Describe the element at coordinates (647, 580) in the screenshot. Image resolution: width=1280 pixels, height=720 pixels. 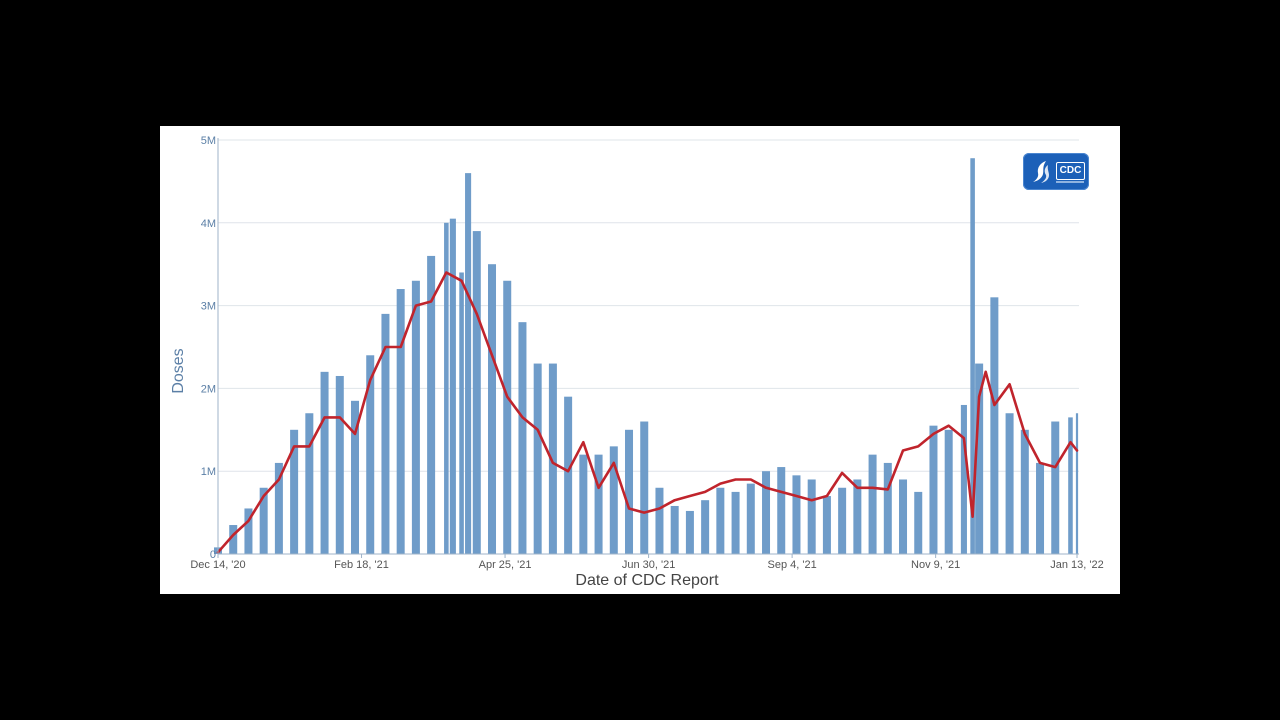
I see `x-axis-title: Date of CDC Report` at that location.